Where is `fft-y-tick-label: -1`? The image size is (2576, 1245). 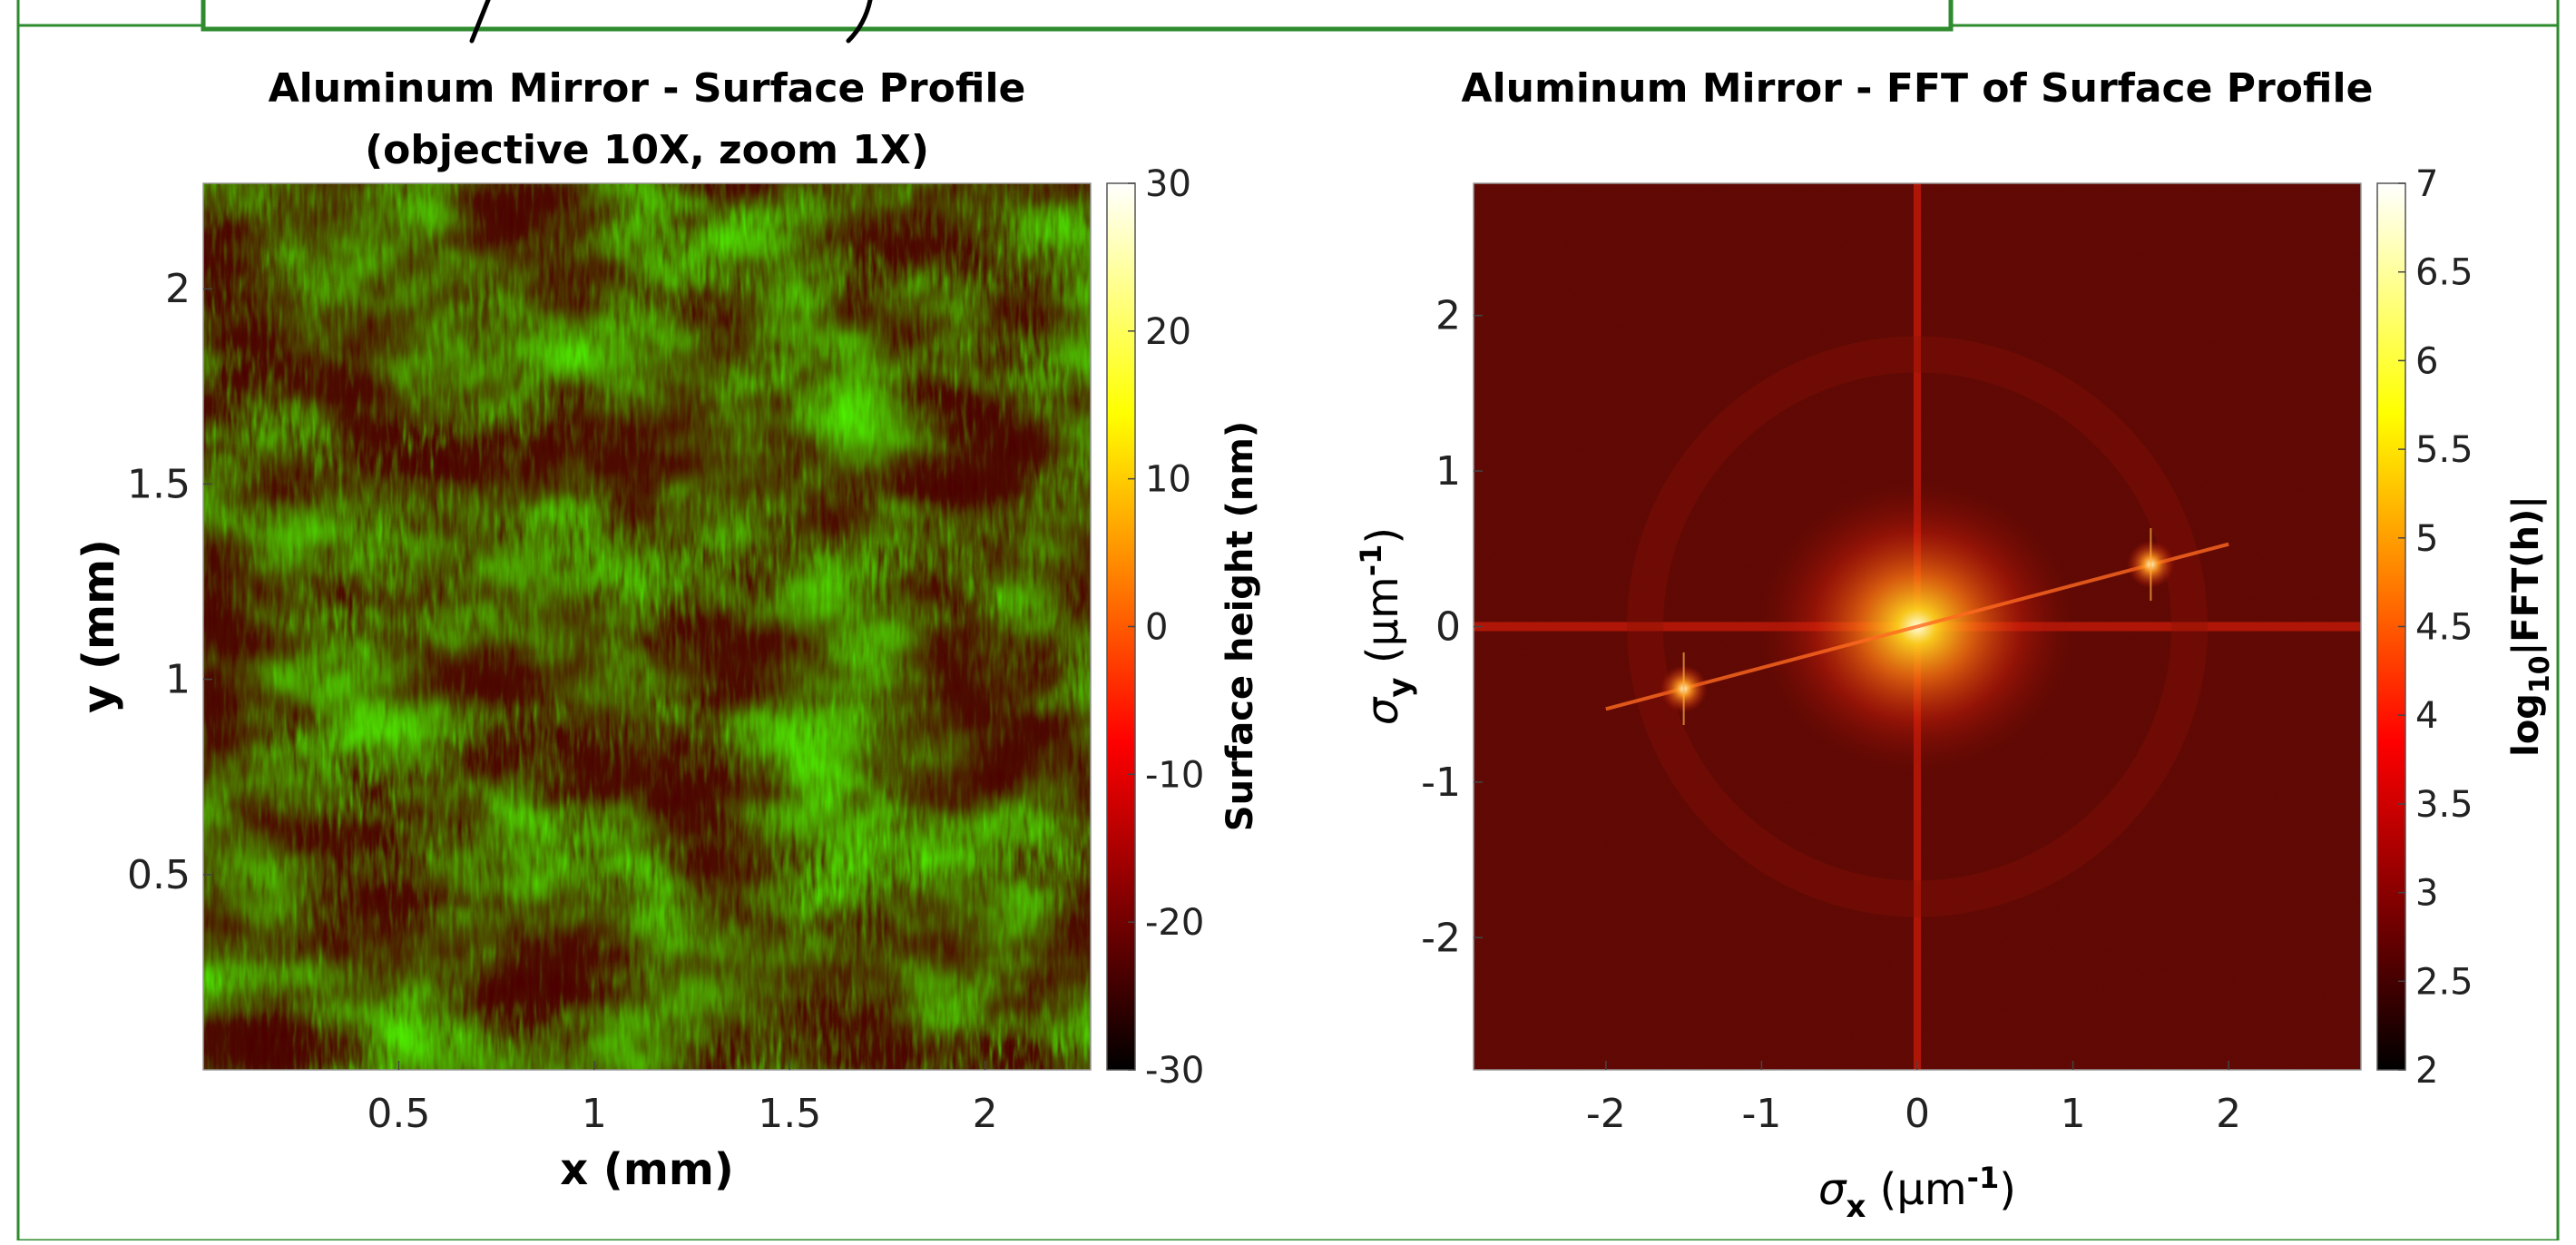 fft-y-tick-label: -1 is located at coordinates (1441, 783).